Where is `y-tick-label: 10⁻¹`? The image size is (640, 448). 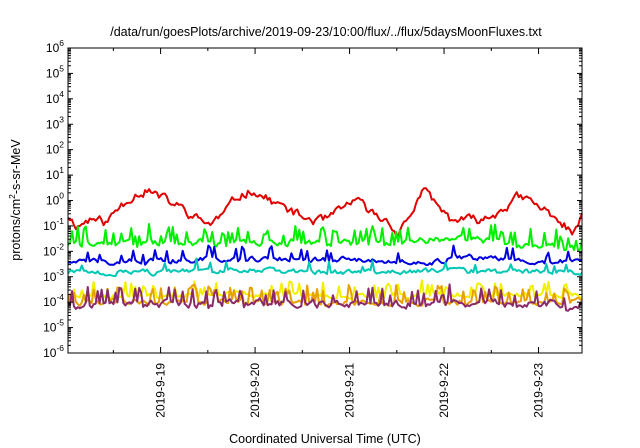 y-tick-label: 10⁻¹ is located at coordinates (53, 224).